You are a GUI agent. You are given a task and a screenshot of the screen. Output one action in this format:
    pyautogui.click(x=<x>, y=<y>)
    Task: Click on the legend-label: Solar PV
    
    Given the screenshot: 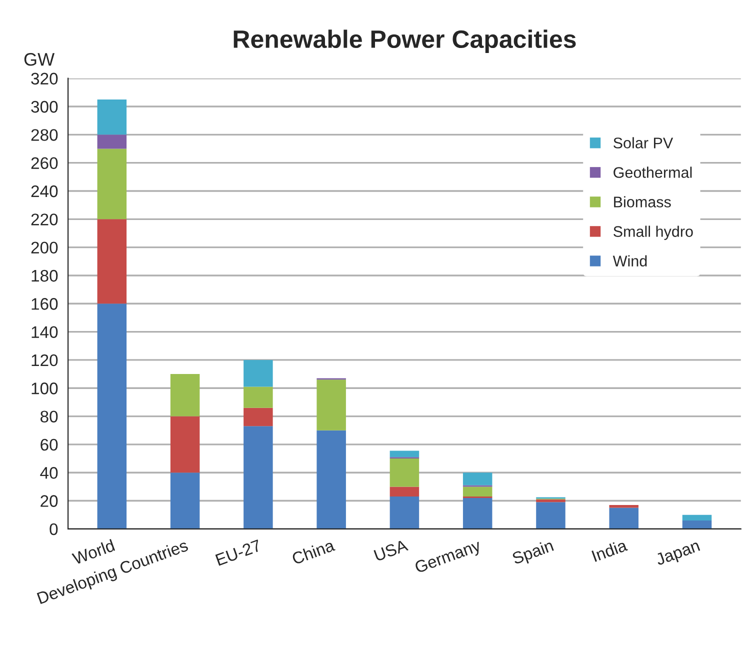 What is the action you would take?
    pyautogui.click(x=644, y=142)
    